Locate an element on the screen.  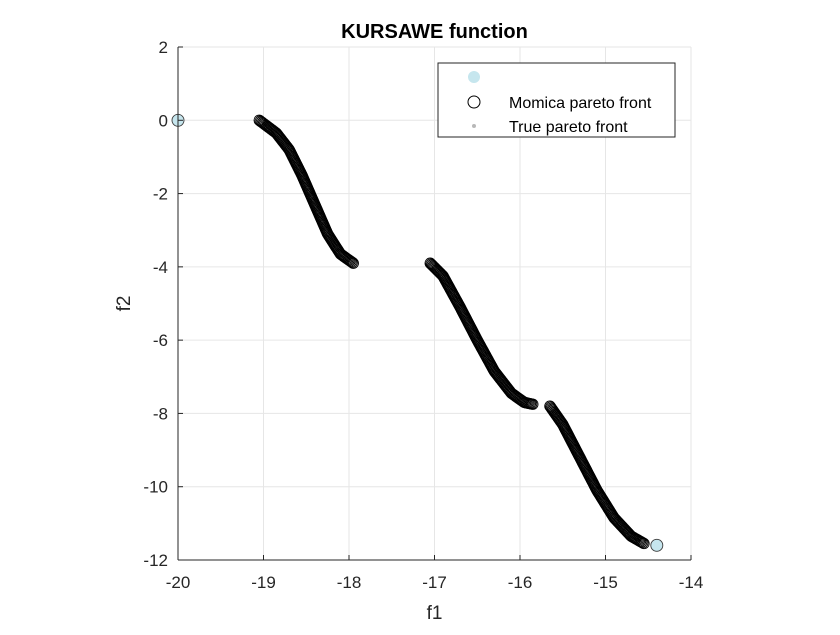
y-tick-label: 0 is located at coordinates (163, 120).